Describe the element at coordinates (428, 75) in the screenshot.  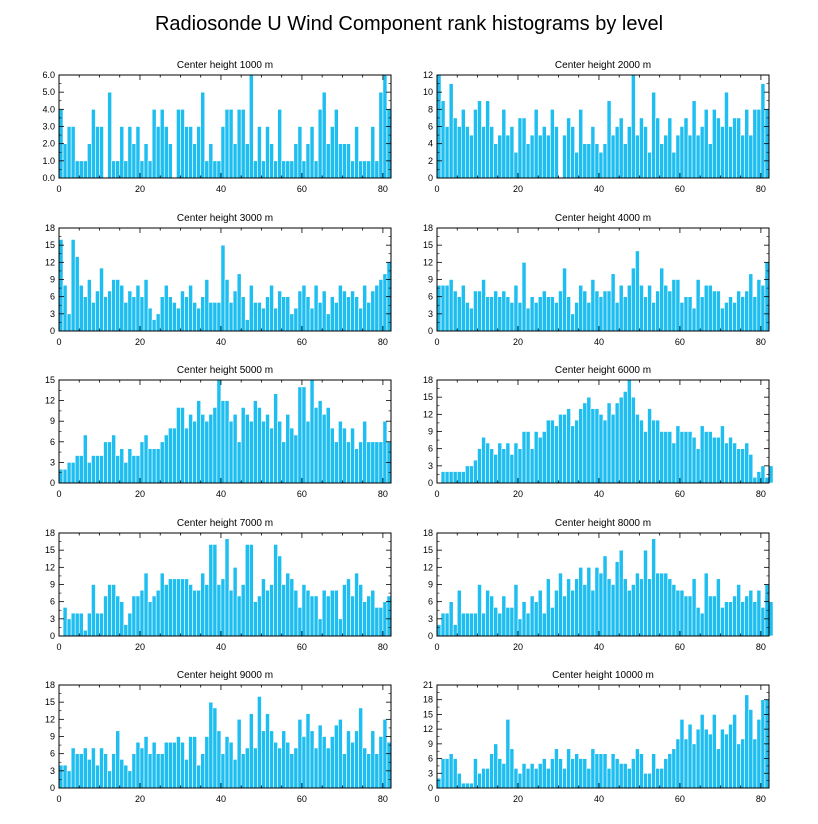
I see `y-tick-label: 12` at that location.